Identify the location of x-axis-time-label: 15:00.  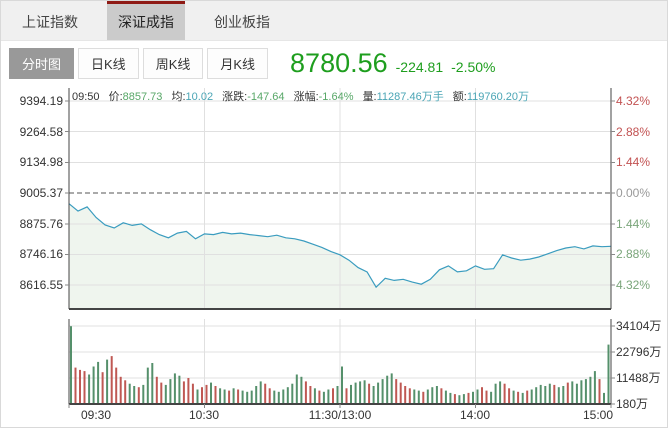
(597, 415).